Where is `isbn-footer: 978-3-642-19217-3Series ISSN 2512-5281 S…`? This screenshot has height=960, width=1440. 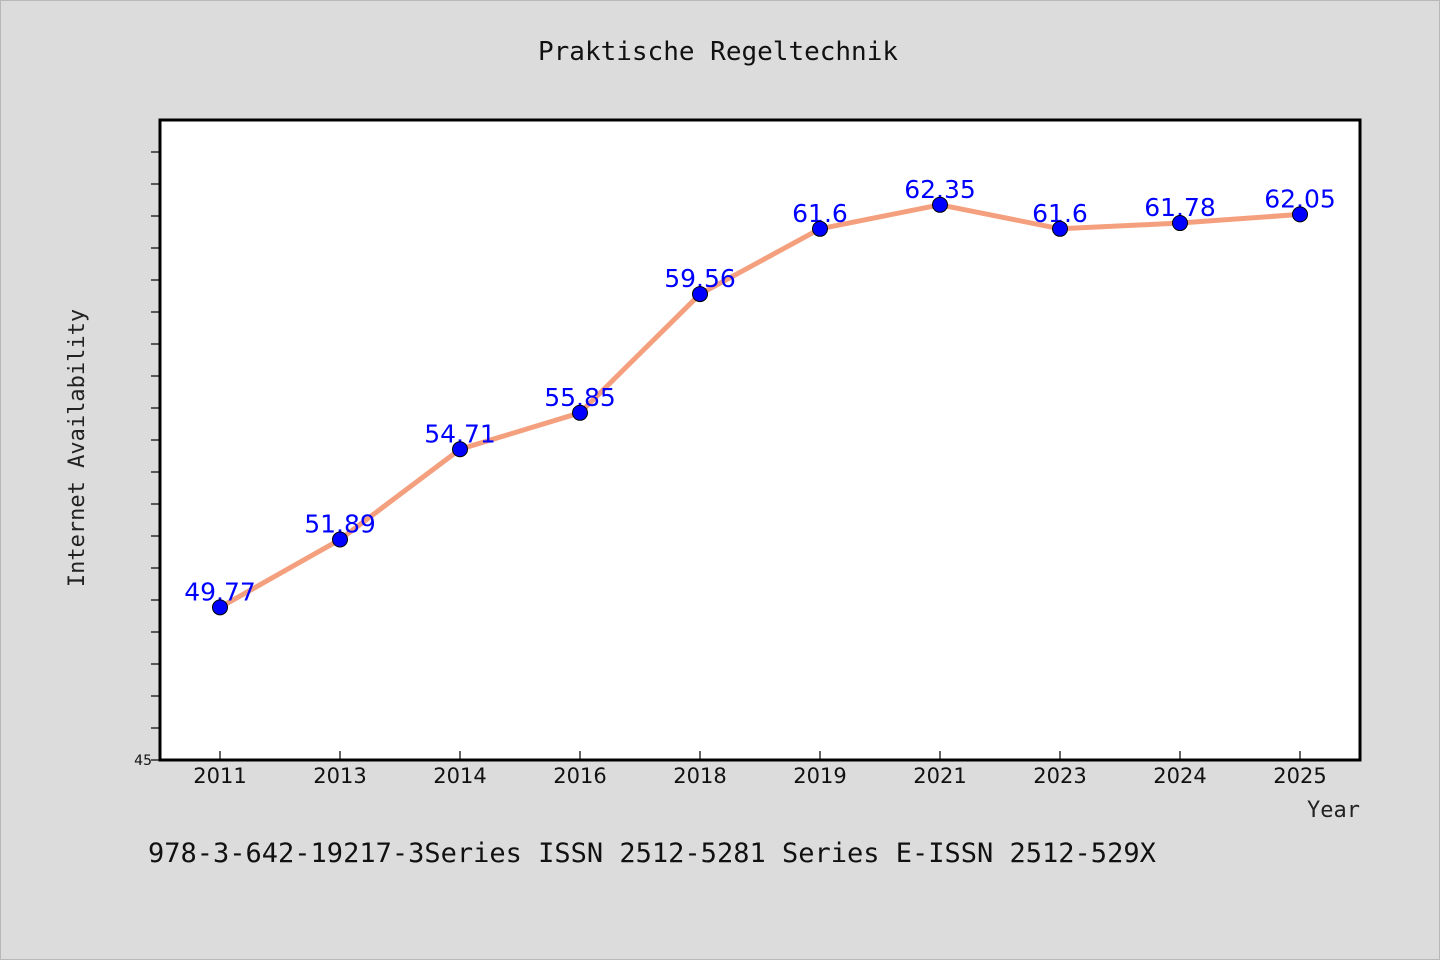
isbn-footer: 978-3-642-19217-3Series ISSN 2512-5281 S… is located at coordinates (652, 853).